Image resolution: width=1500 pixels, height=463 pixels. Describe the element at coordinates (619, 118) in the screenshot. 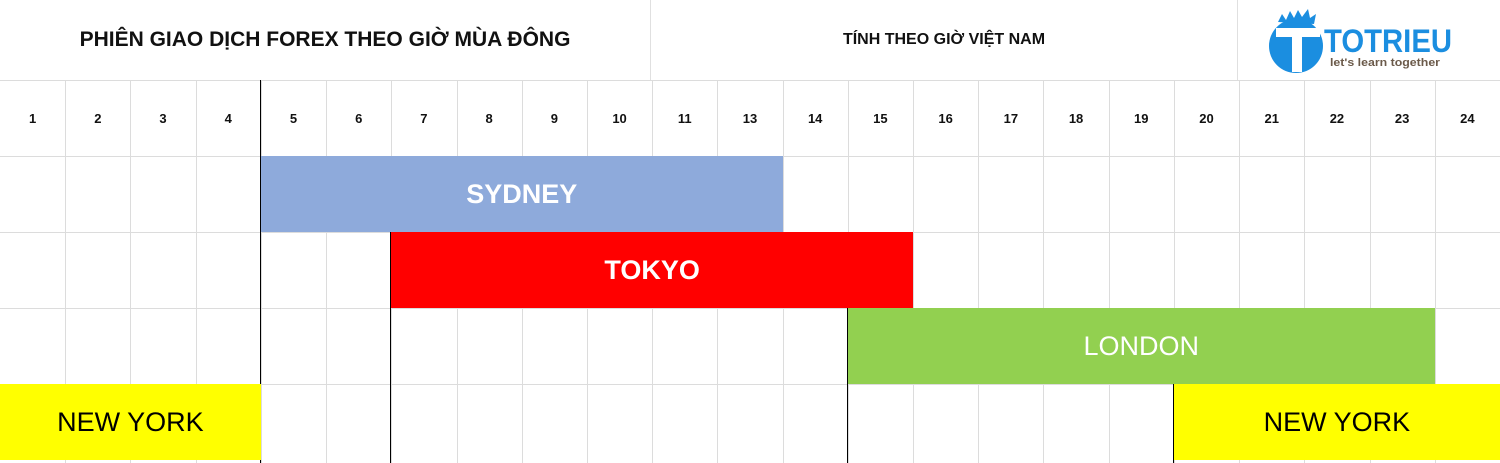

I see `hour-label: 10` at that location.